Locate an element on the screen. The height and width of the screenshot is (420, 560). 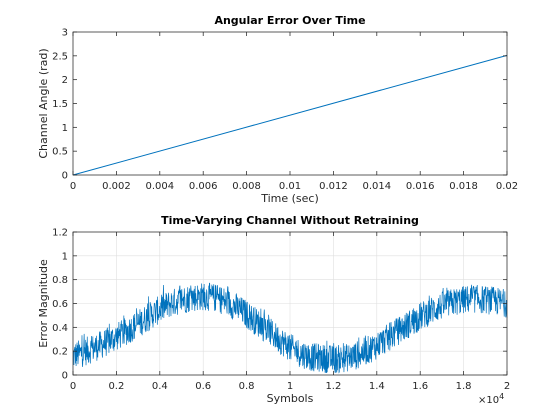
bottom-x-tick-label: 1.2 is located at coordinates (333, 386).